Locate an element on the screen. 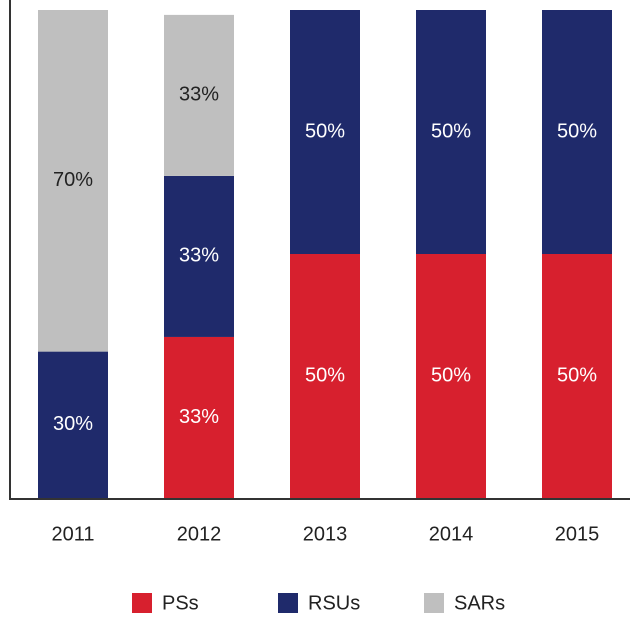  x-tick-label: 2015 is located at coordinates (577, 534).